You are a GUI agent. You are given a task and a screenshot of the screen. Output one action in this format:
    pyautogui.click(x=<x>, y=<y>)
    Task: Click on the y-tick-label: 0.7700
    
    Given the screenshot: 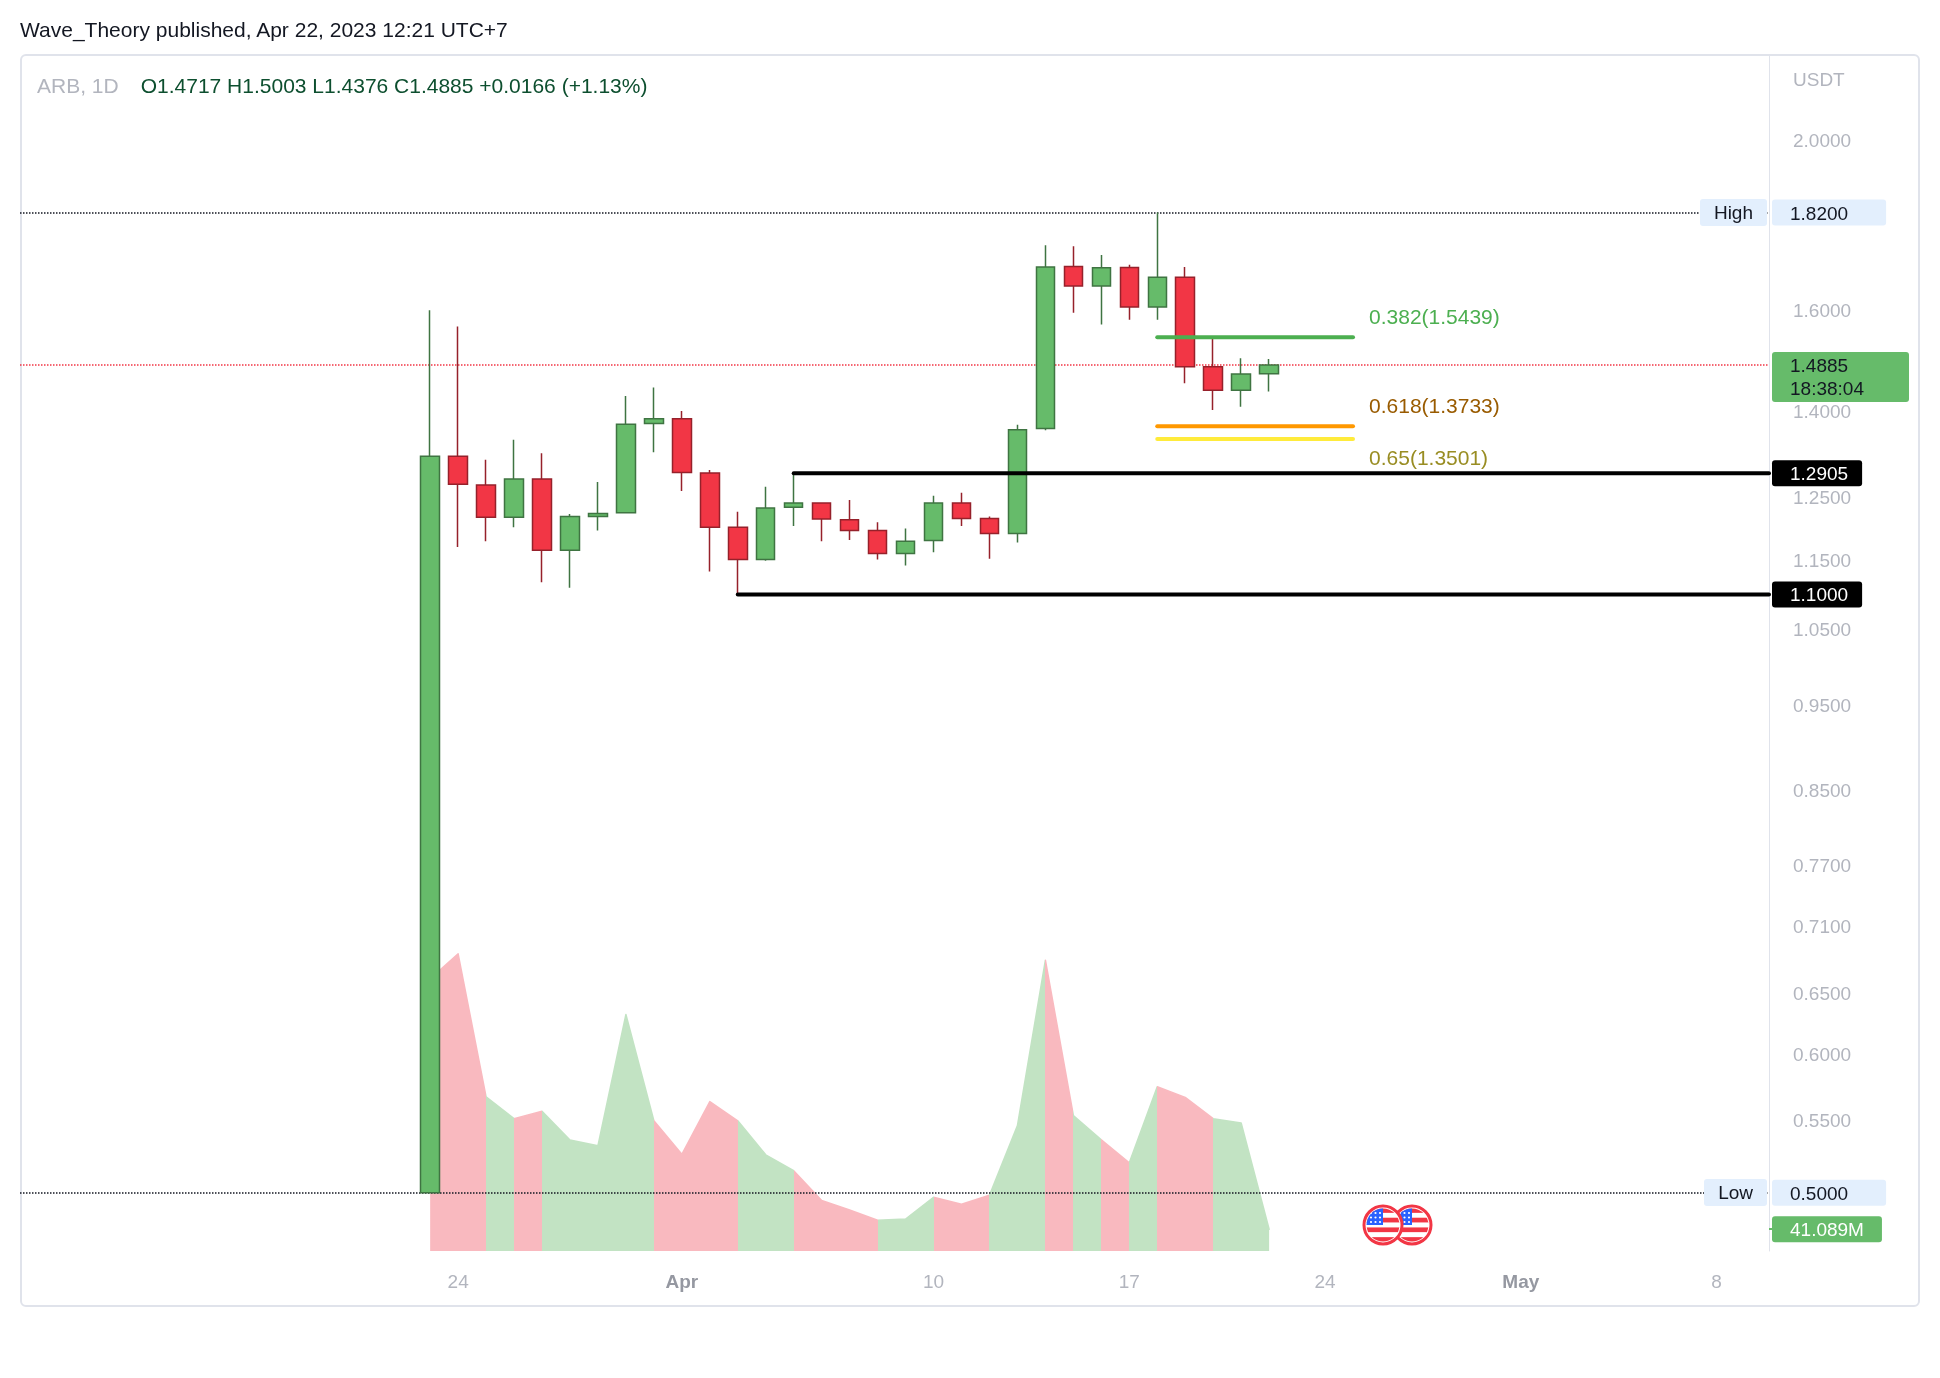 What is the action you would take?
    pyautogui.click(x=1822, y=865)
    